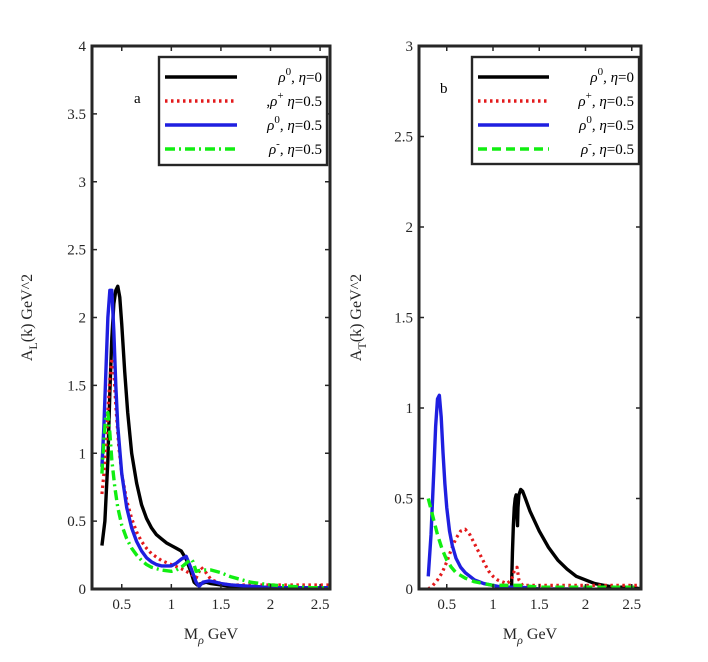 The width and height of the screenshot is (708, 662). I want to click on series-group, so click(533, 491).